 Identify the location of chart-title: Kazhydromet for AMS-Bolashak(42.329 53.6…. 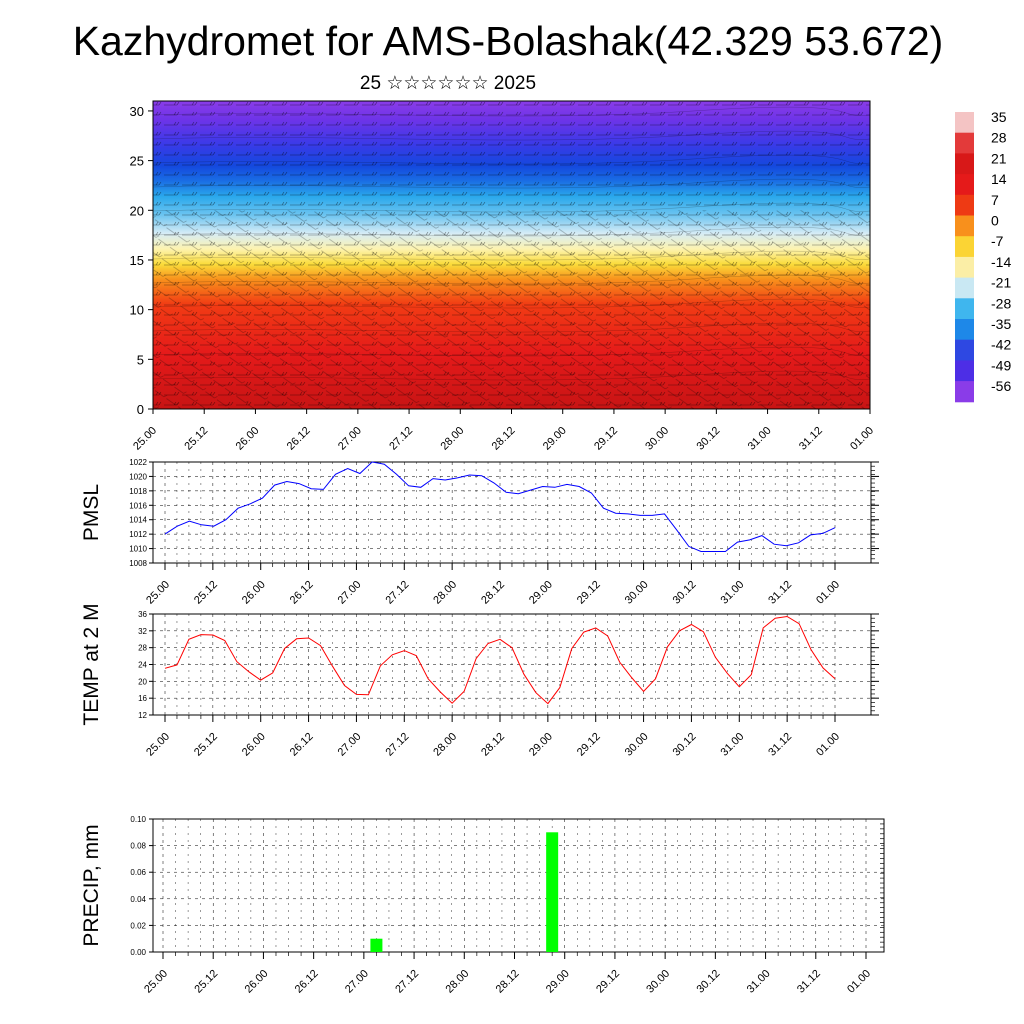
(508, 41).